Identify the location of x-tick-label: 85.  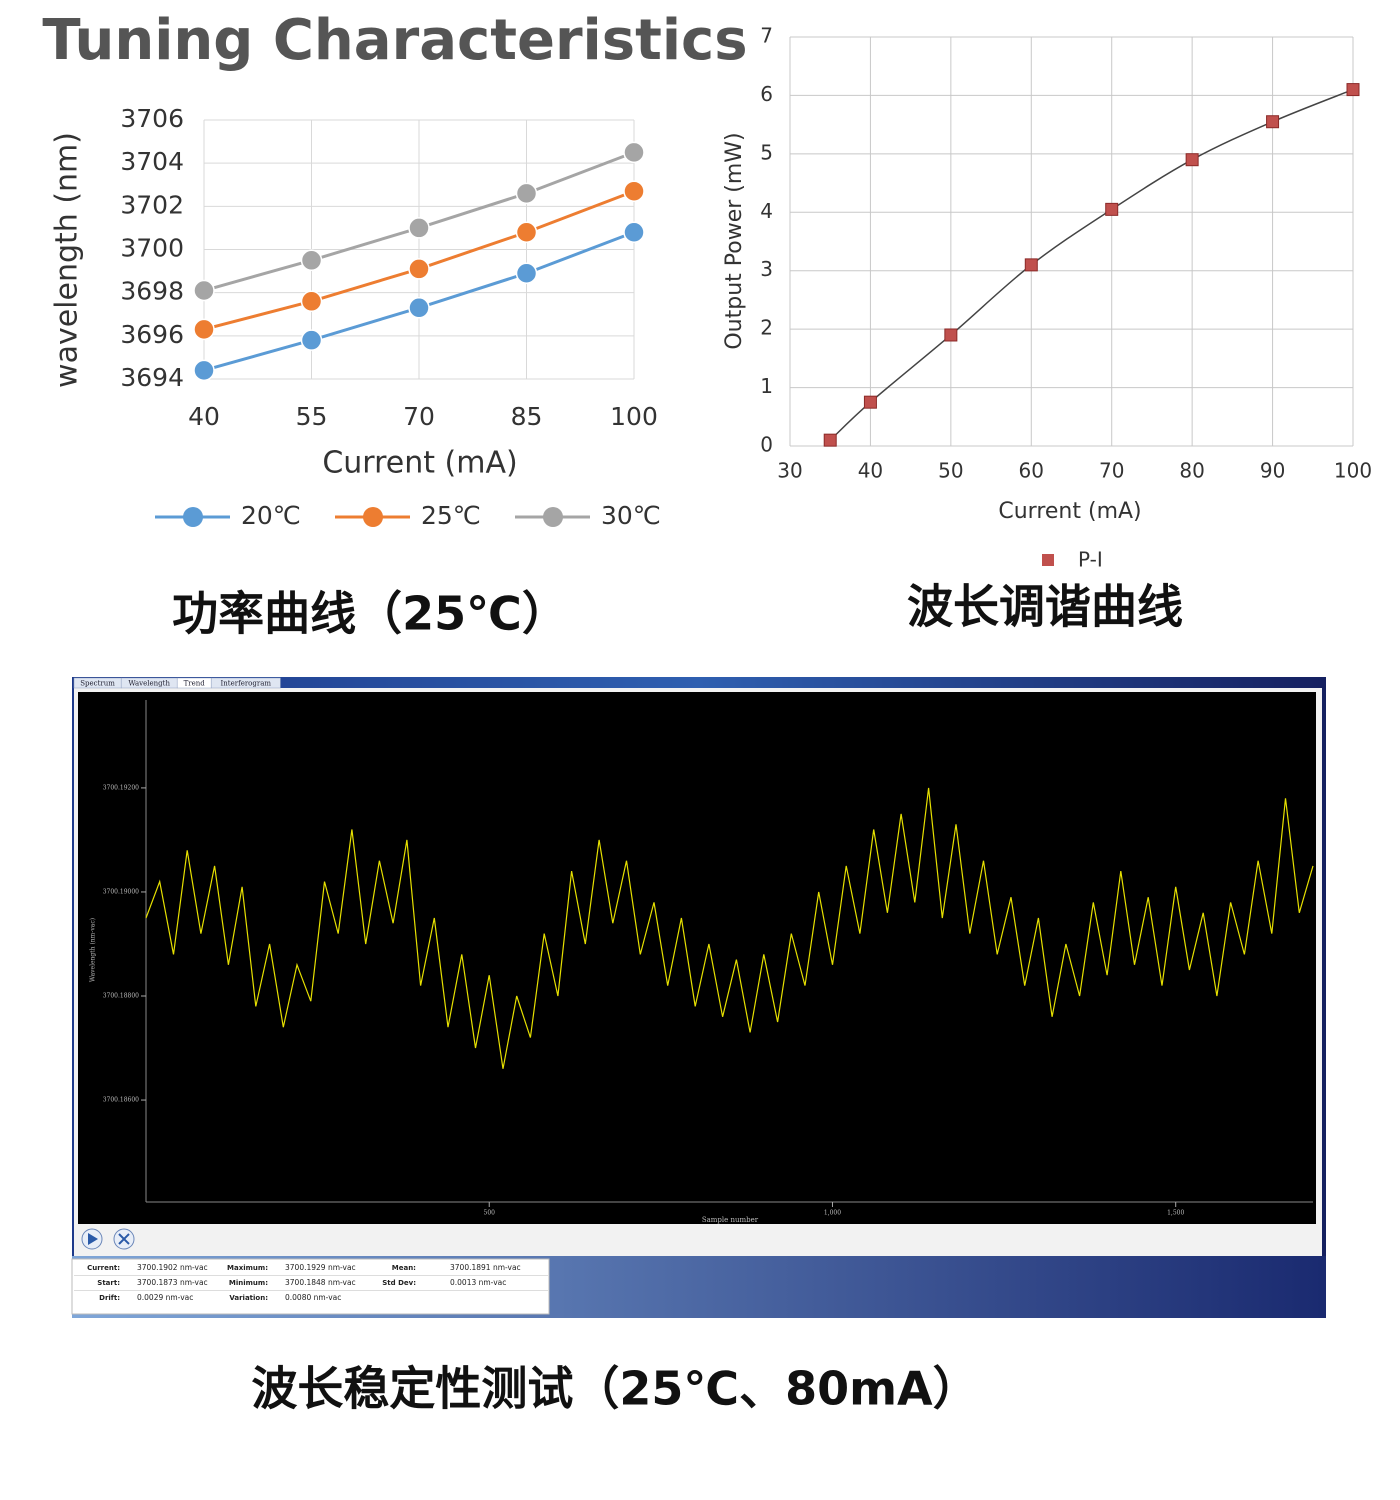
(527, 416).